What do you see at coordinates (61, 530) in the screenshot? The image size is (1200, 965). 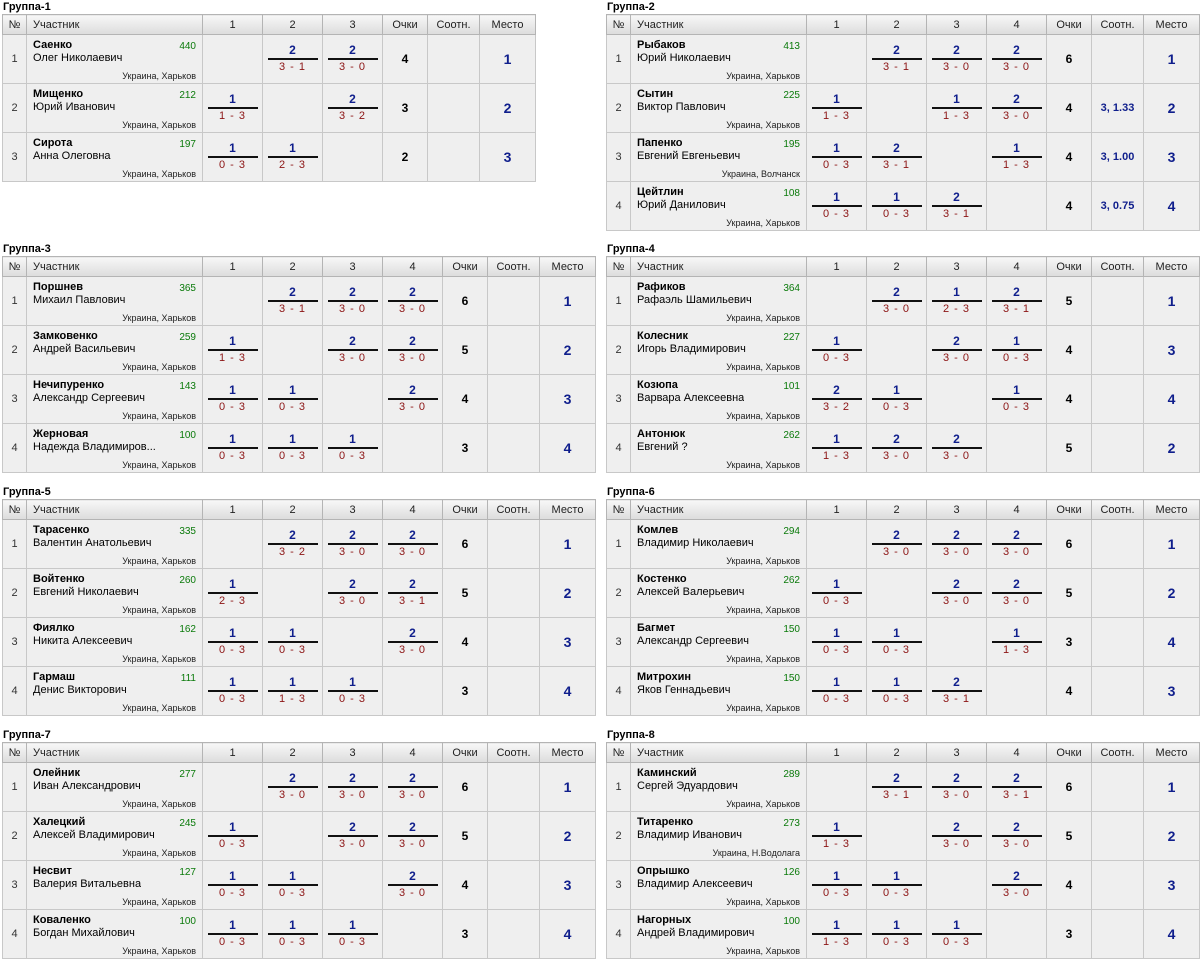 I see `participant-last-name: Тарасенко` at bounding box center [61, 530].